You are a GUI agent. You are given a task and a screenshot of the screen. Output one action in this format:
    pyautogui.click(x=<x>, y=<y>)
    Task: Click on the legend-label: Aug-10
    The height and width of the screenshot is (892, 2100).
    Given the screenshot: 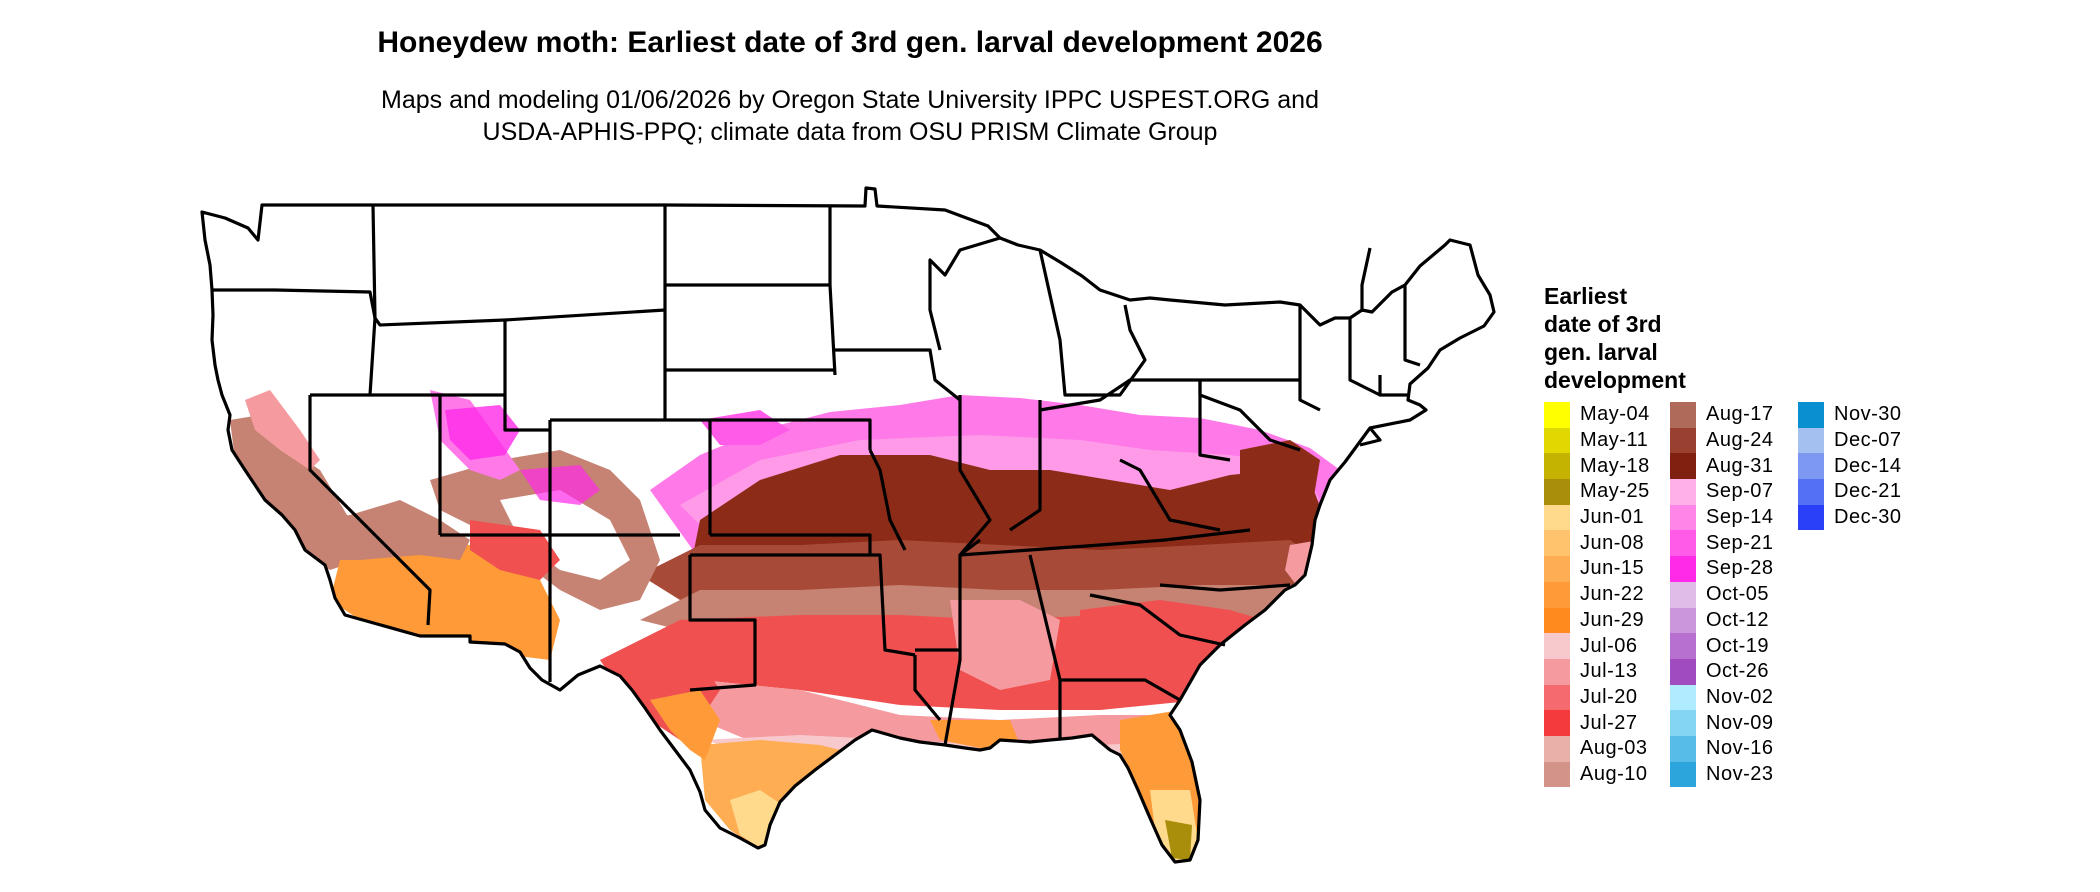 What is the action you would take?
    pyautogui.click(x=1614, y=773)
    